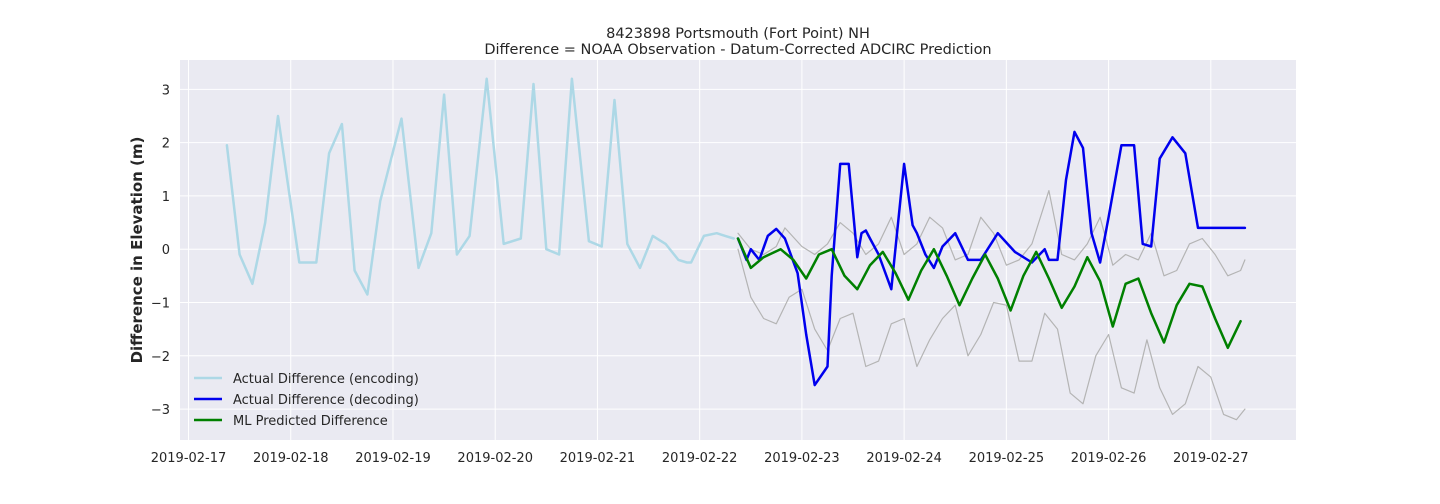 This screenshot has height=504, width=1440. Describe the element at coordinates (291, 458) in the screenshot. I see `x-tick-label: 2019-02-18` at that location.